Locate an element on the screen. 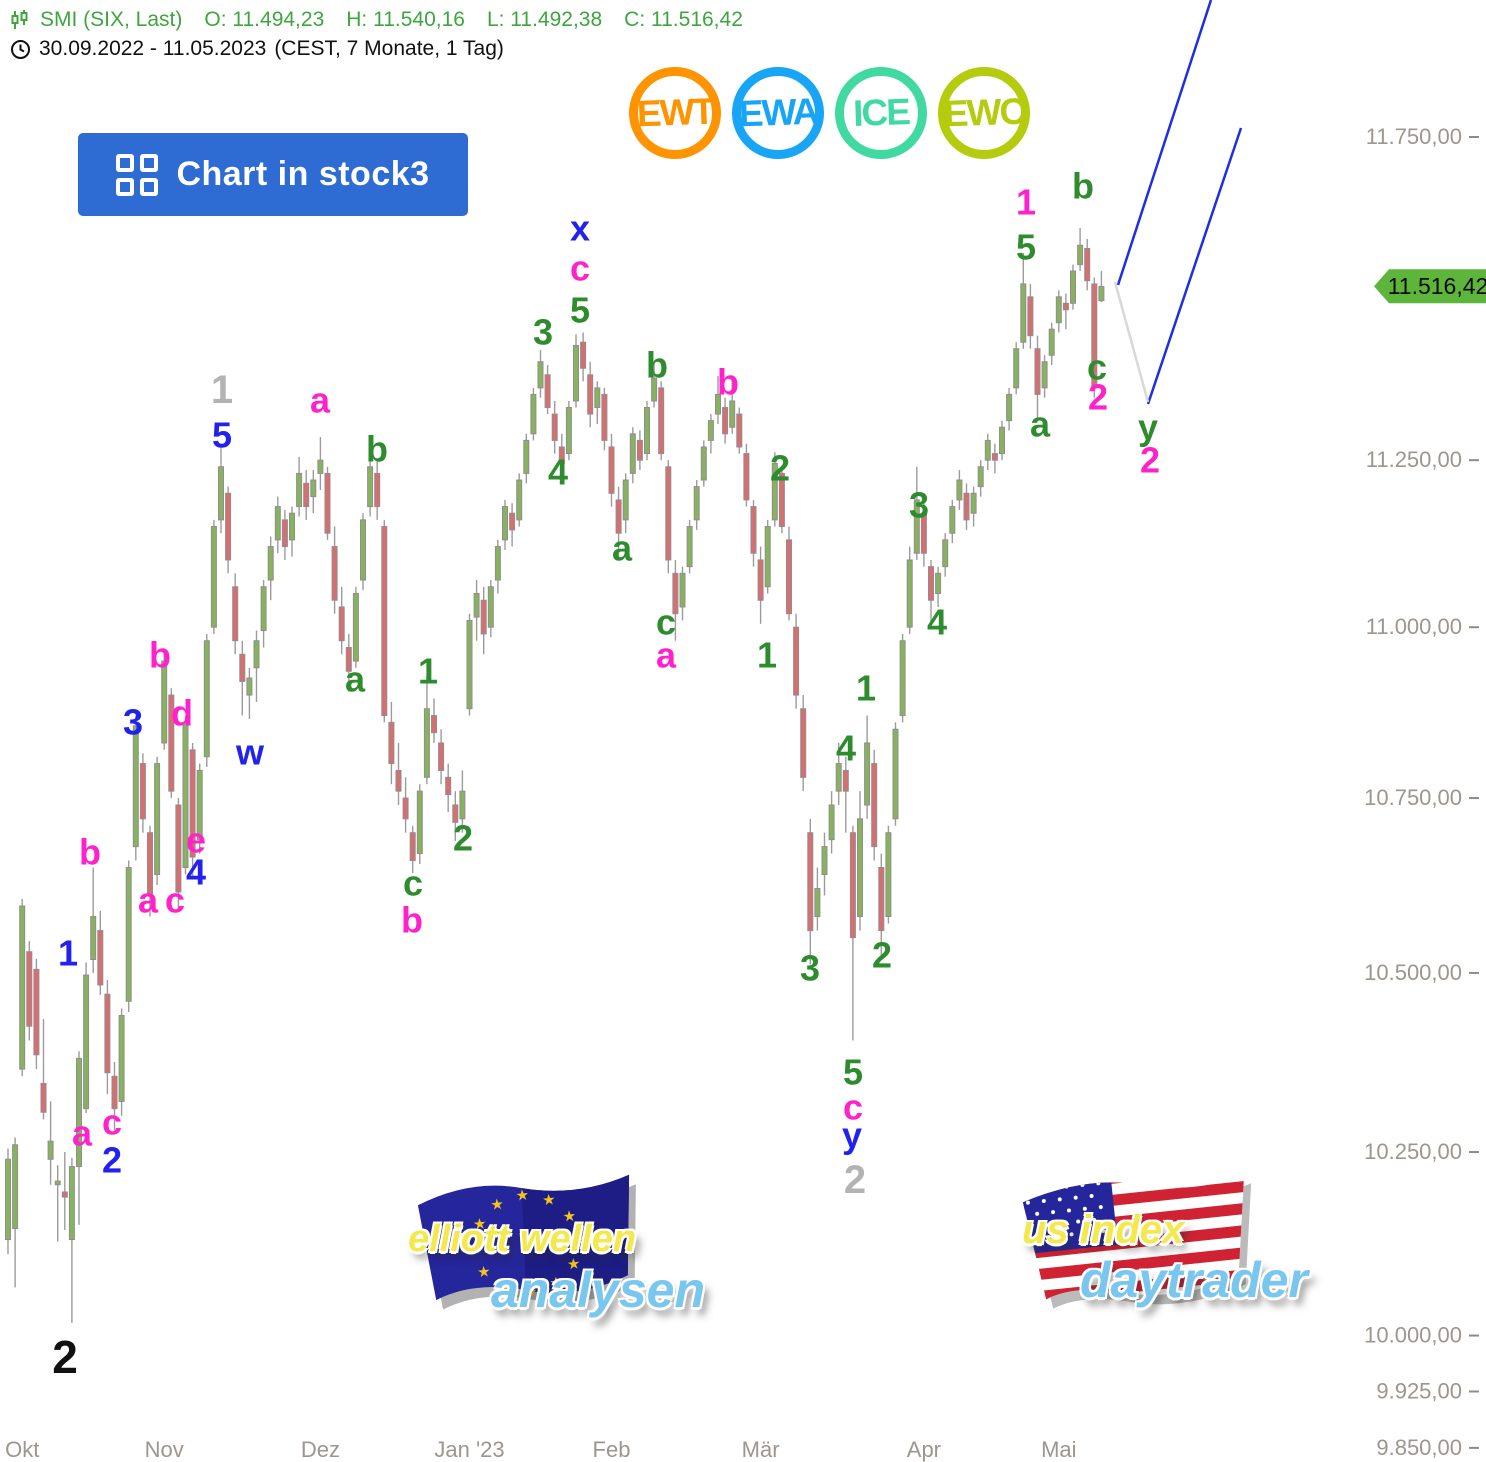 This screenshot has width=1486, height=1462. projection-path is located at coordinates (1131, 342).